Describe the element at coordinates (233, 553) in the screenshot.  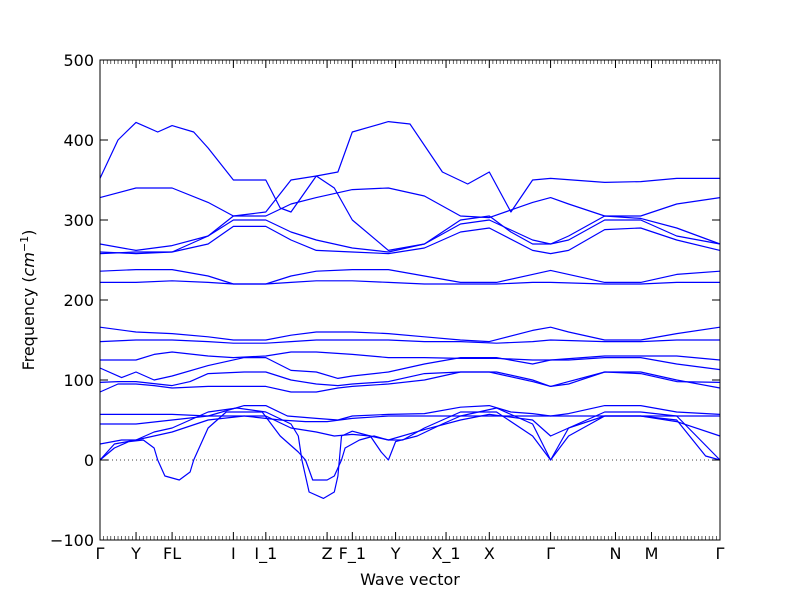
I see `x-tick-label: I` at that location.